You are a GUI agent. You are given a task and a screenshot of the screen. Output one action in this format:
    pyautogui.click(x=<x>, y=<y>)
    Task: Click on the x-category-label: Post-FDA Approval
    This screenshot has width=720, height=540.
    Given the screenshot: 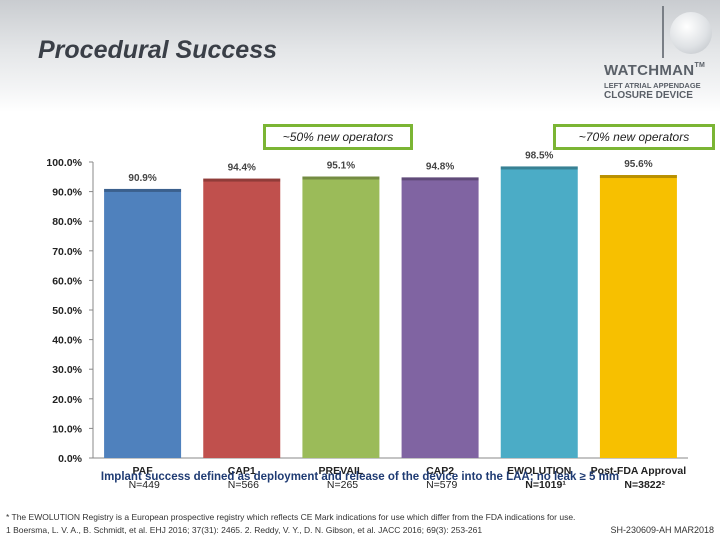 What is the action you would take?
    pyautogui.click(x=639, y=471)
    